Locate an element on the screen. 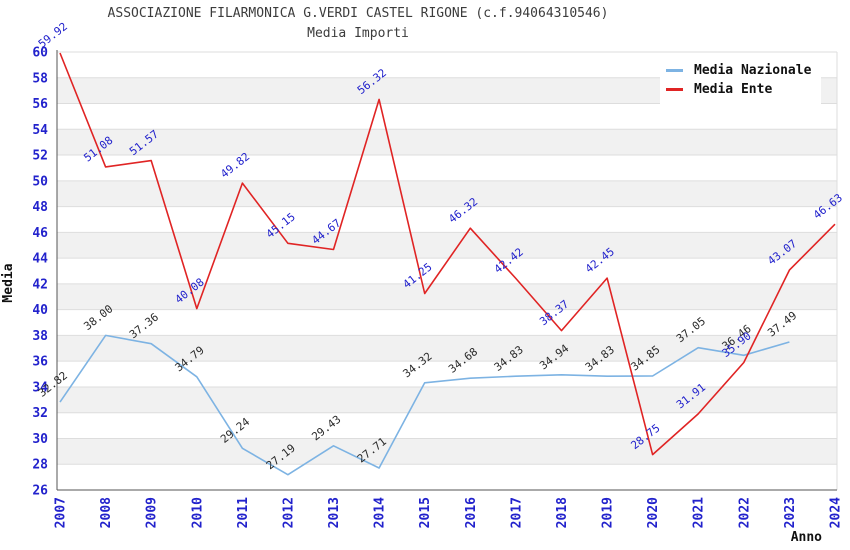 The width and height of the screenshot is (850, 550). y-tick-label: 44 is located at coordinates (40, 259).